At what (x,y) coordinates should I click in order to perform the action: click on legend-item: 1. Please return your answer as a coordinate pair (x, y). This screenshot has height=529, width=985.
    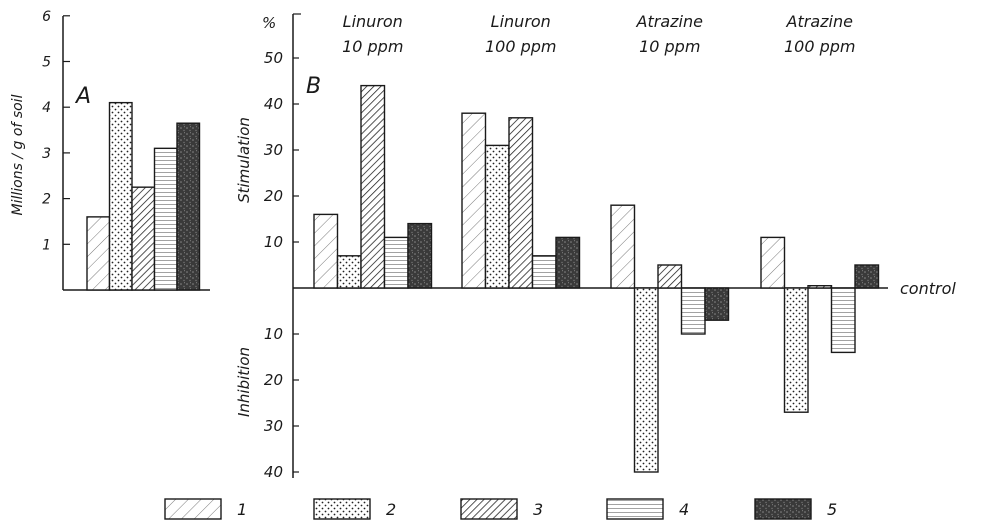
    Looking at the image, I should click on (205, 509).